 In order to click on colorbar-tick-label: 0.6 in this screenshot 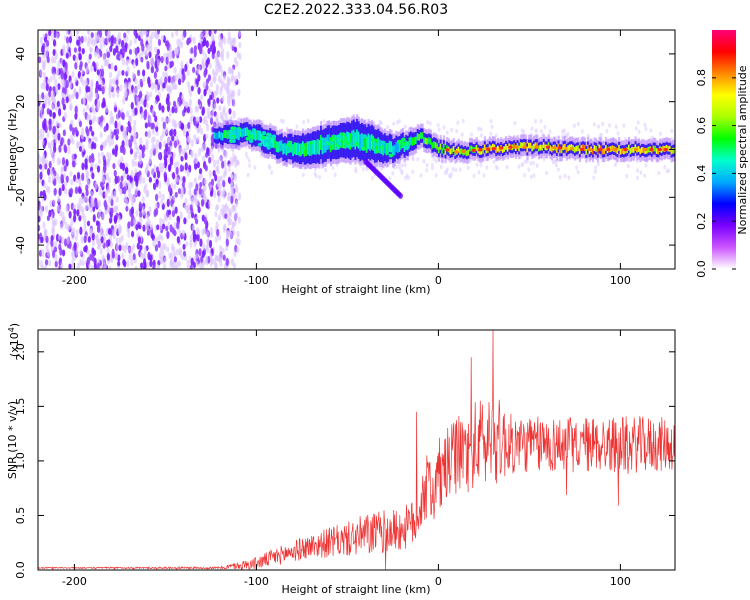, I will do `click(701, 126)`.